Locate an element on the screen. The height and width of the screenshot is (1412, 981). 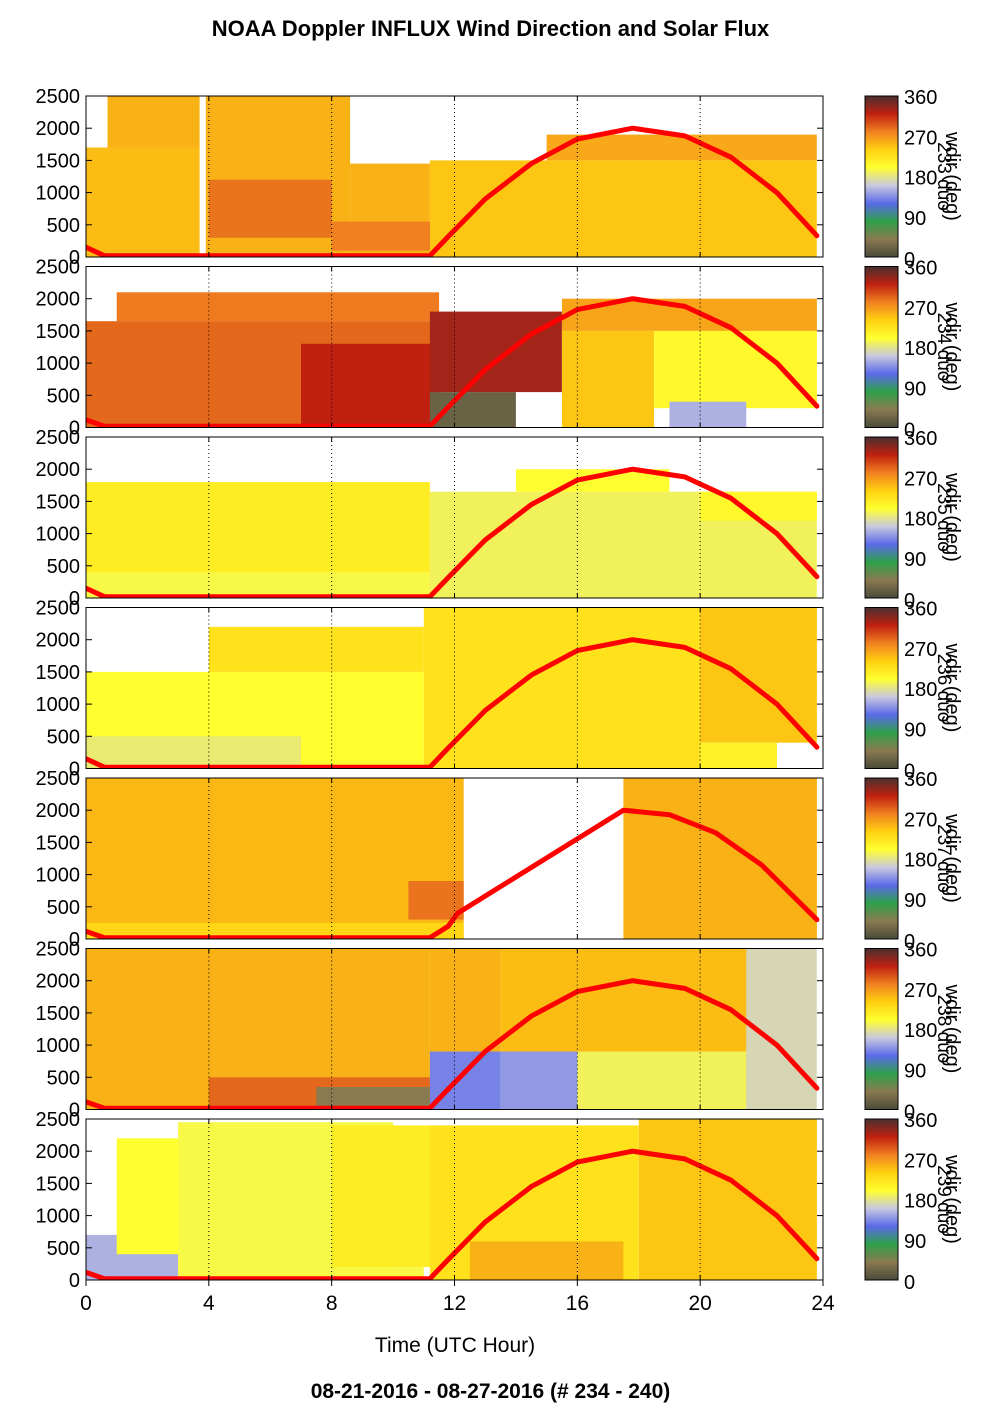
panel-day-label: 238 duo is located at coordinates (943, 1029).